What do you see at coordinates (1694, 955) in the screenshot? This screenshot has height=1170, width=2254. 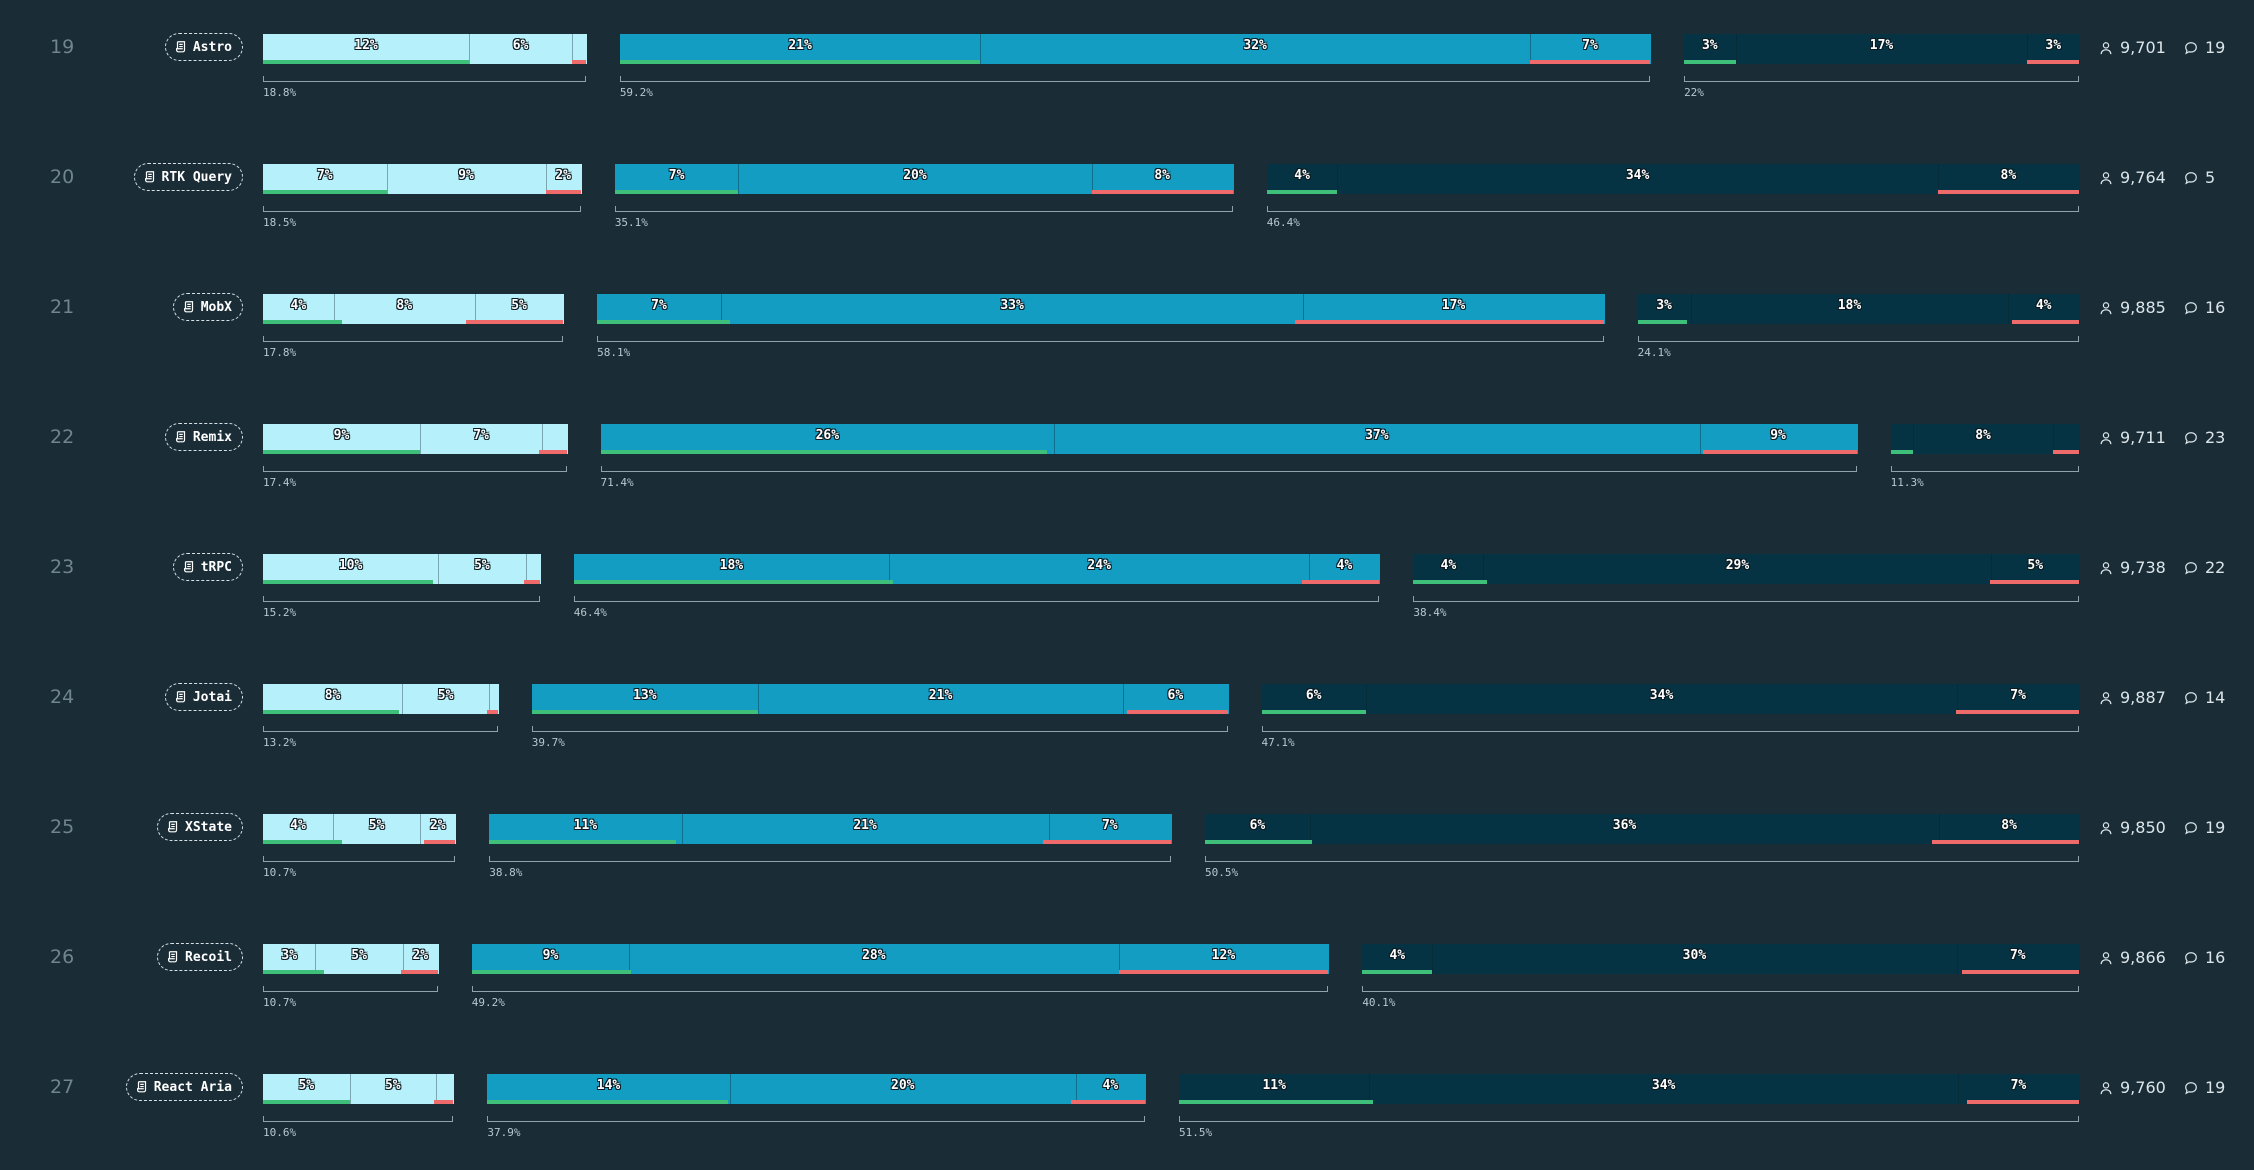 I see `segment-label: 30%` at bounding box center [1694, 955].